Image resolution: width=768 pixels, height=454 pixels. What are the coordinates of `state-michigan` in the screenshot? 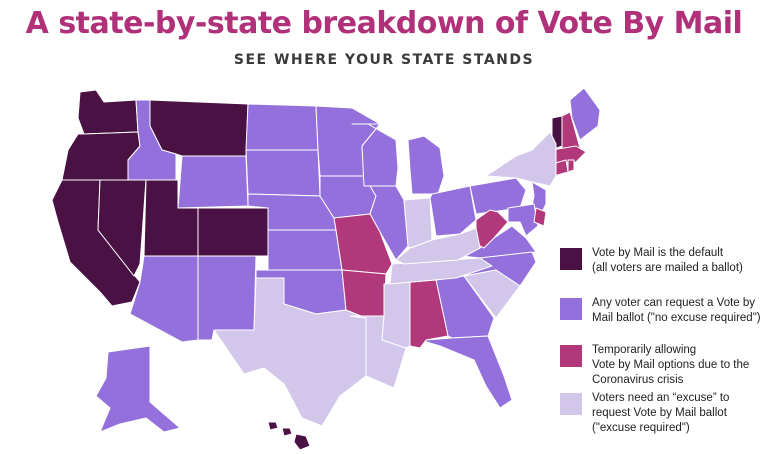 It's located at (426, 165).